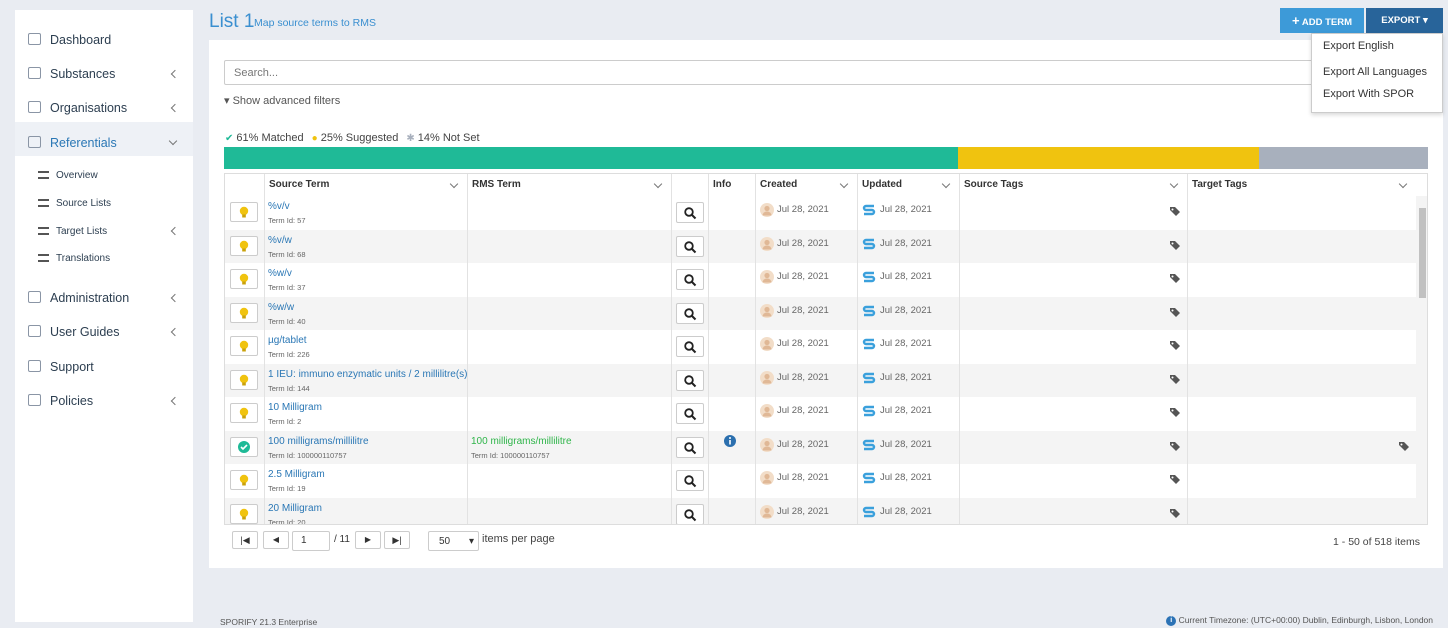  Describe the element at coordinates (295, 508) in the screenshot. I see `source-term: 20 Milligram` at that location.